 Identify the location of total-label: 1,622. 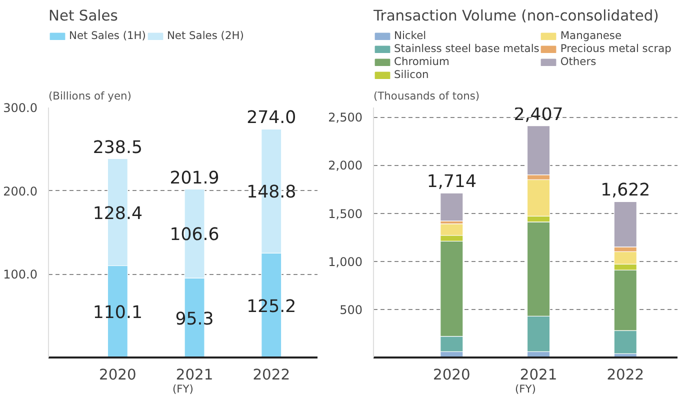
(625, 190).